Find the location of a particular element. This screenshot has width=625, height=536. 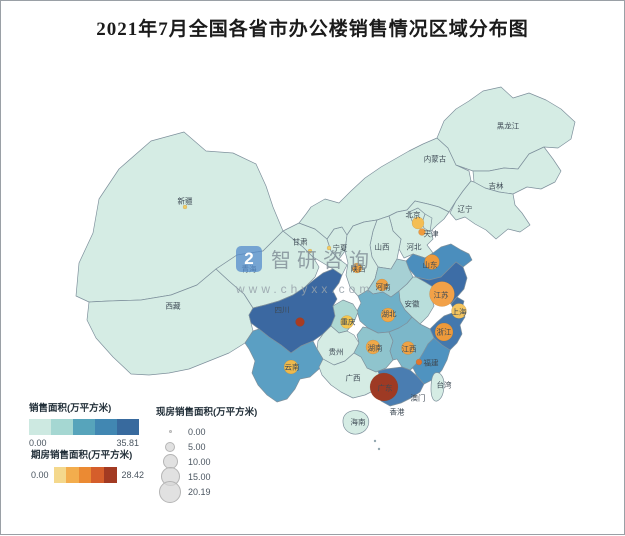

label-macau: 澳门 is located at coordinates (418, 398).